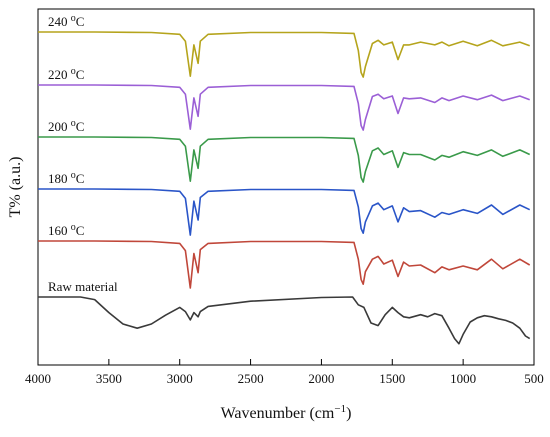  Describe the element at coordinates (59, 74) in the screenshot. I see `series-label-main-1: 220` at that location.